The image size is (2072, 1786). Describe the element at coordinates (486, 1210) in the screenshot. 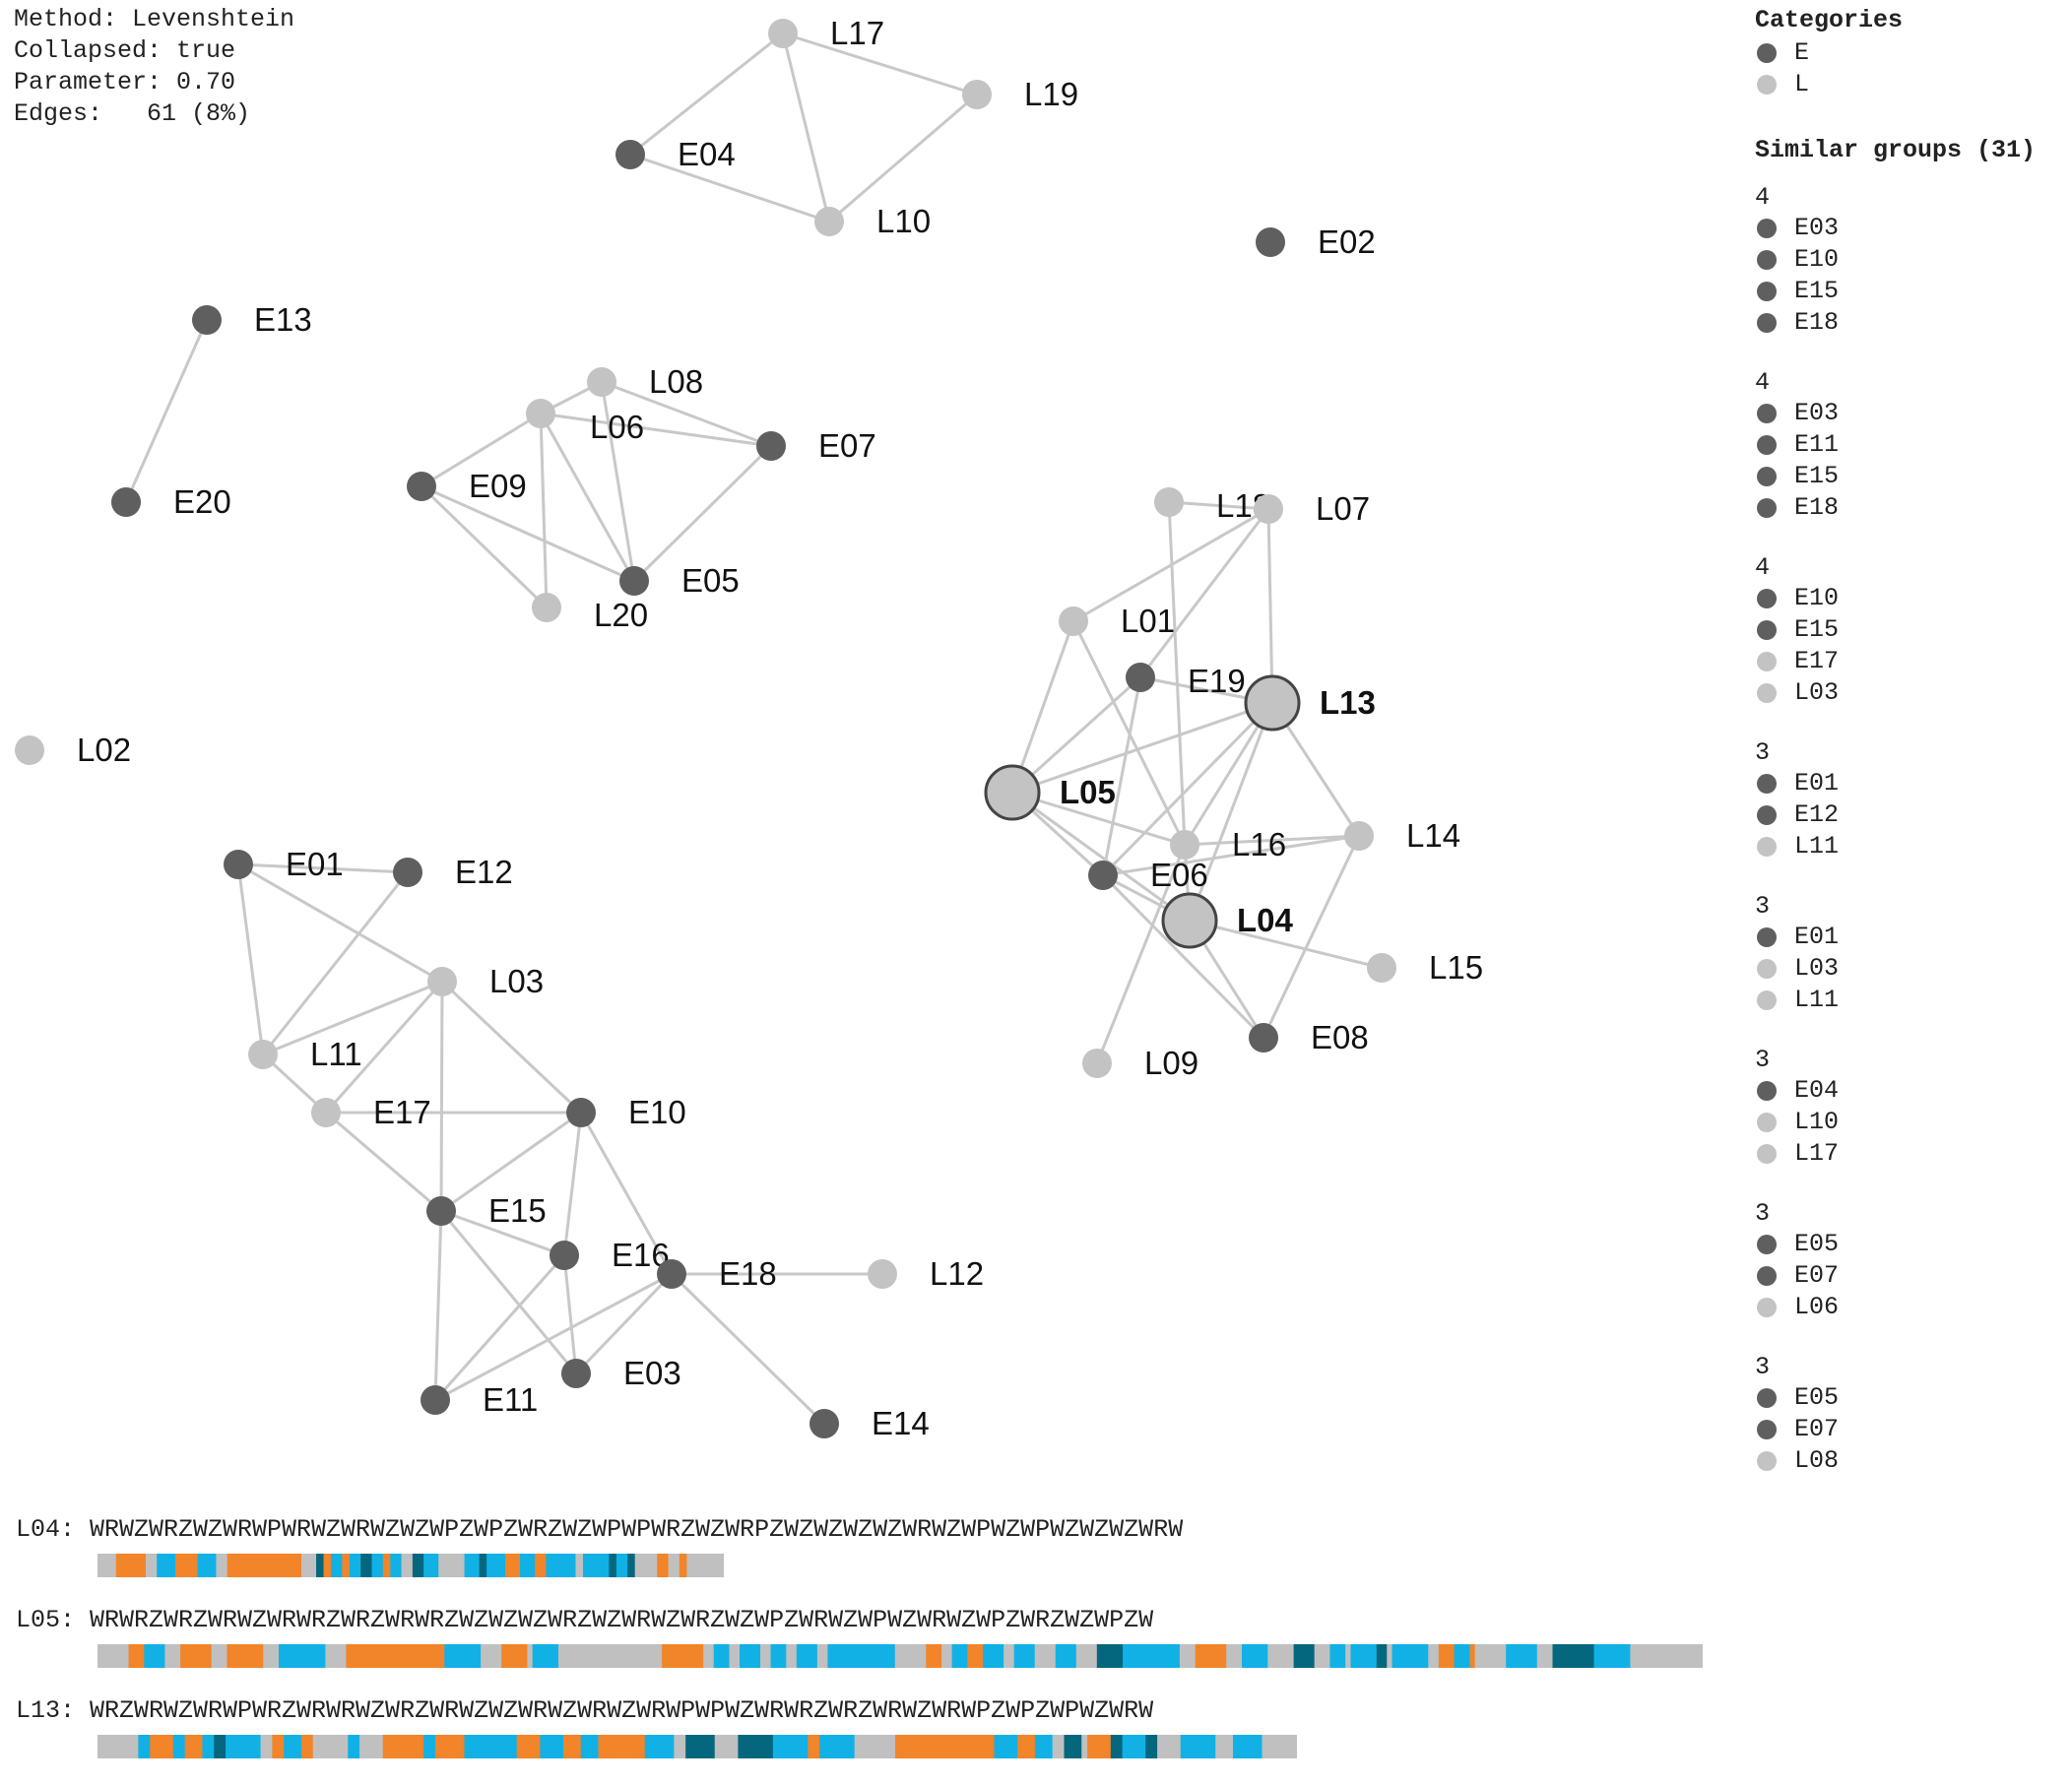

I see `node-E15: E15` at that location.